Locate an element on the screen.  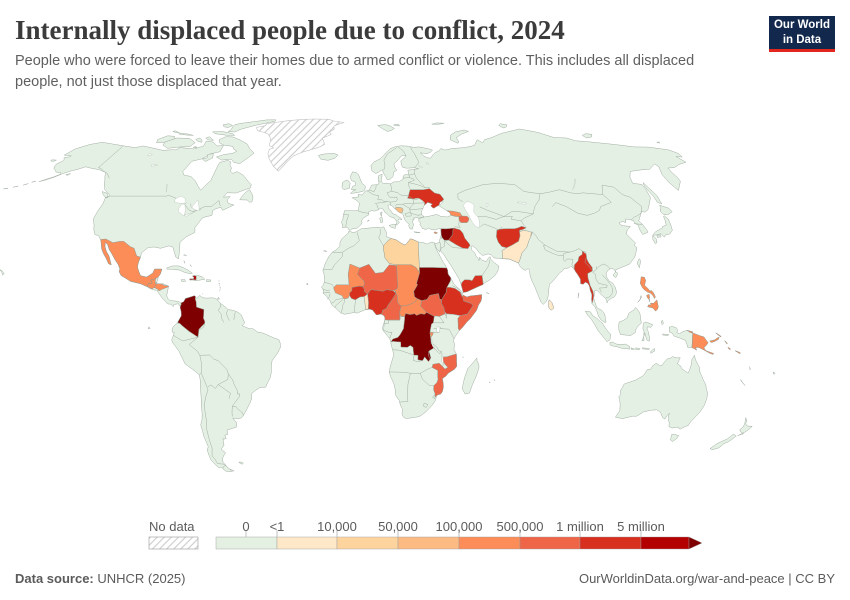
svg-text: 10,000 is located at coordinates (337, 526).